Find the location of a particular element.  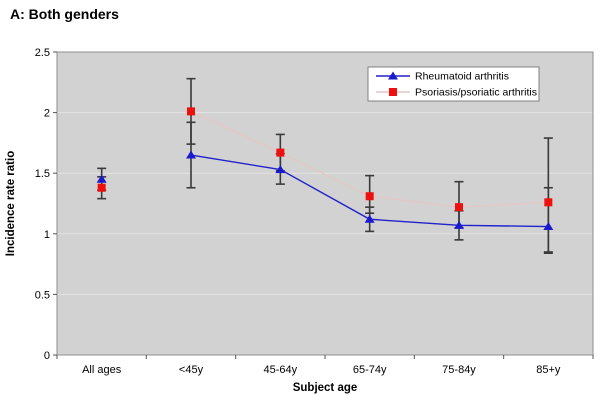

y-tick-label: 0.5 is located at coordinates (42, 295).